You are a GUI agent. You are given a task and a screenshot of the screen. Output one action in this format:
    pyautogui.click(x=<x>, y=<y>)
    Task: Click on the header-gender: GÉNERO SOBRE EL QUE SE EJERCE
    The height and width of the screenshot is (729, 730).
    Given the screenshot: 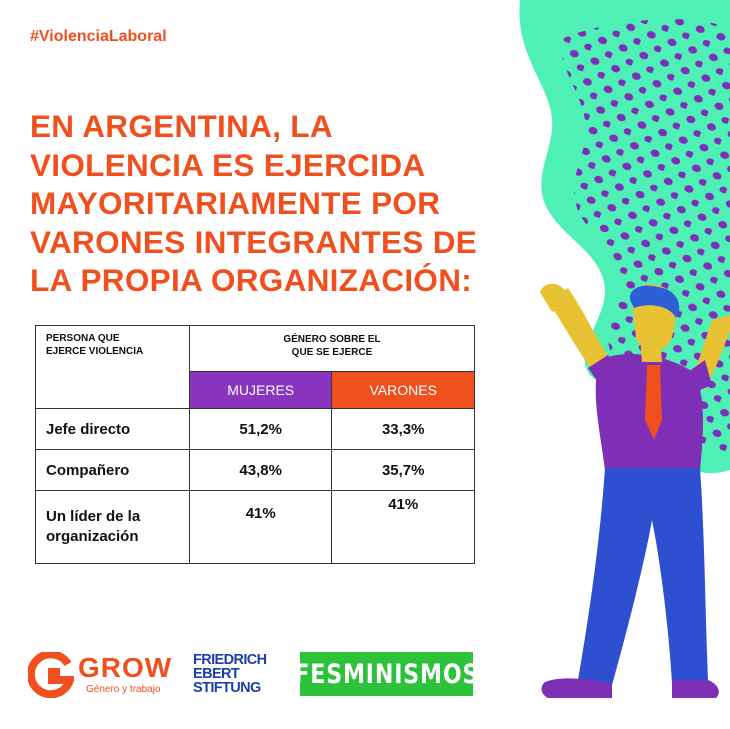 What is the action you would take?
    pyautogui.click(x=332, y=348)
    